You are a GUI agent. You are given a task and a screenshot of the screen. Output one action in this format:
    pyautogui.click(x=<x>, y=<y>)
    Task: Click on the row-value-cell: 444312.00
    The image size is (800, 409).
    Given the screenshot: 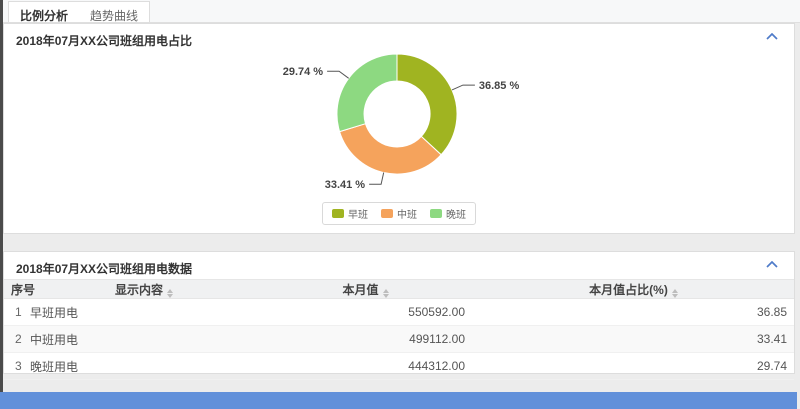 What is the action you would take?
    pyautogui.click(x=365, y=366)
    